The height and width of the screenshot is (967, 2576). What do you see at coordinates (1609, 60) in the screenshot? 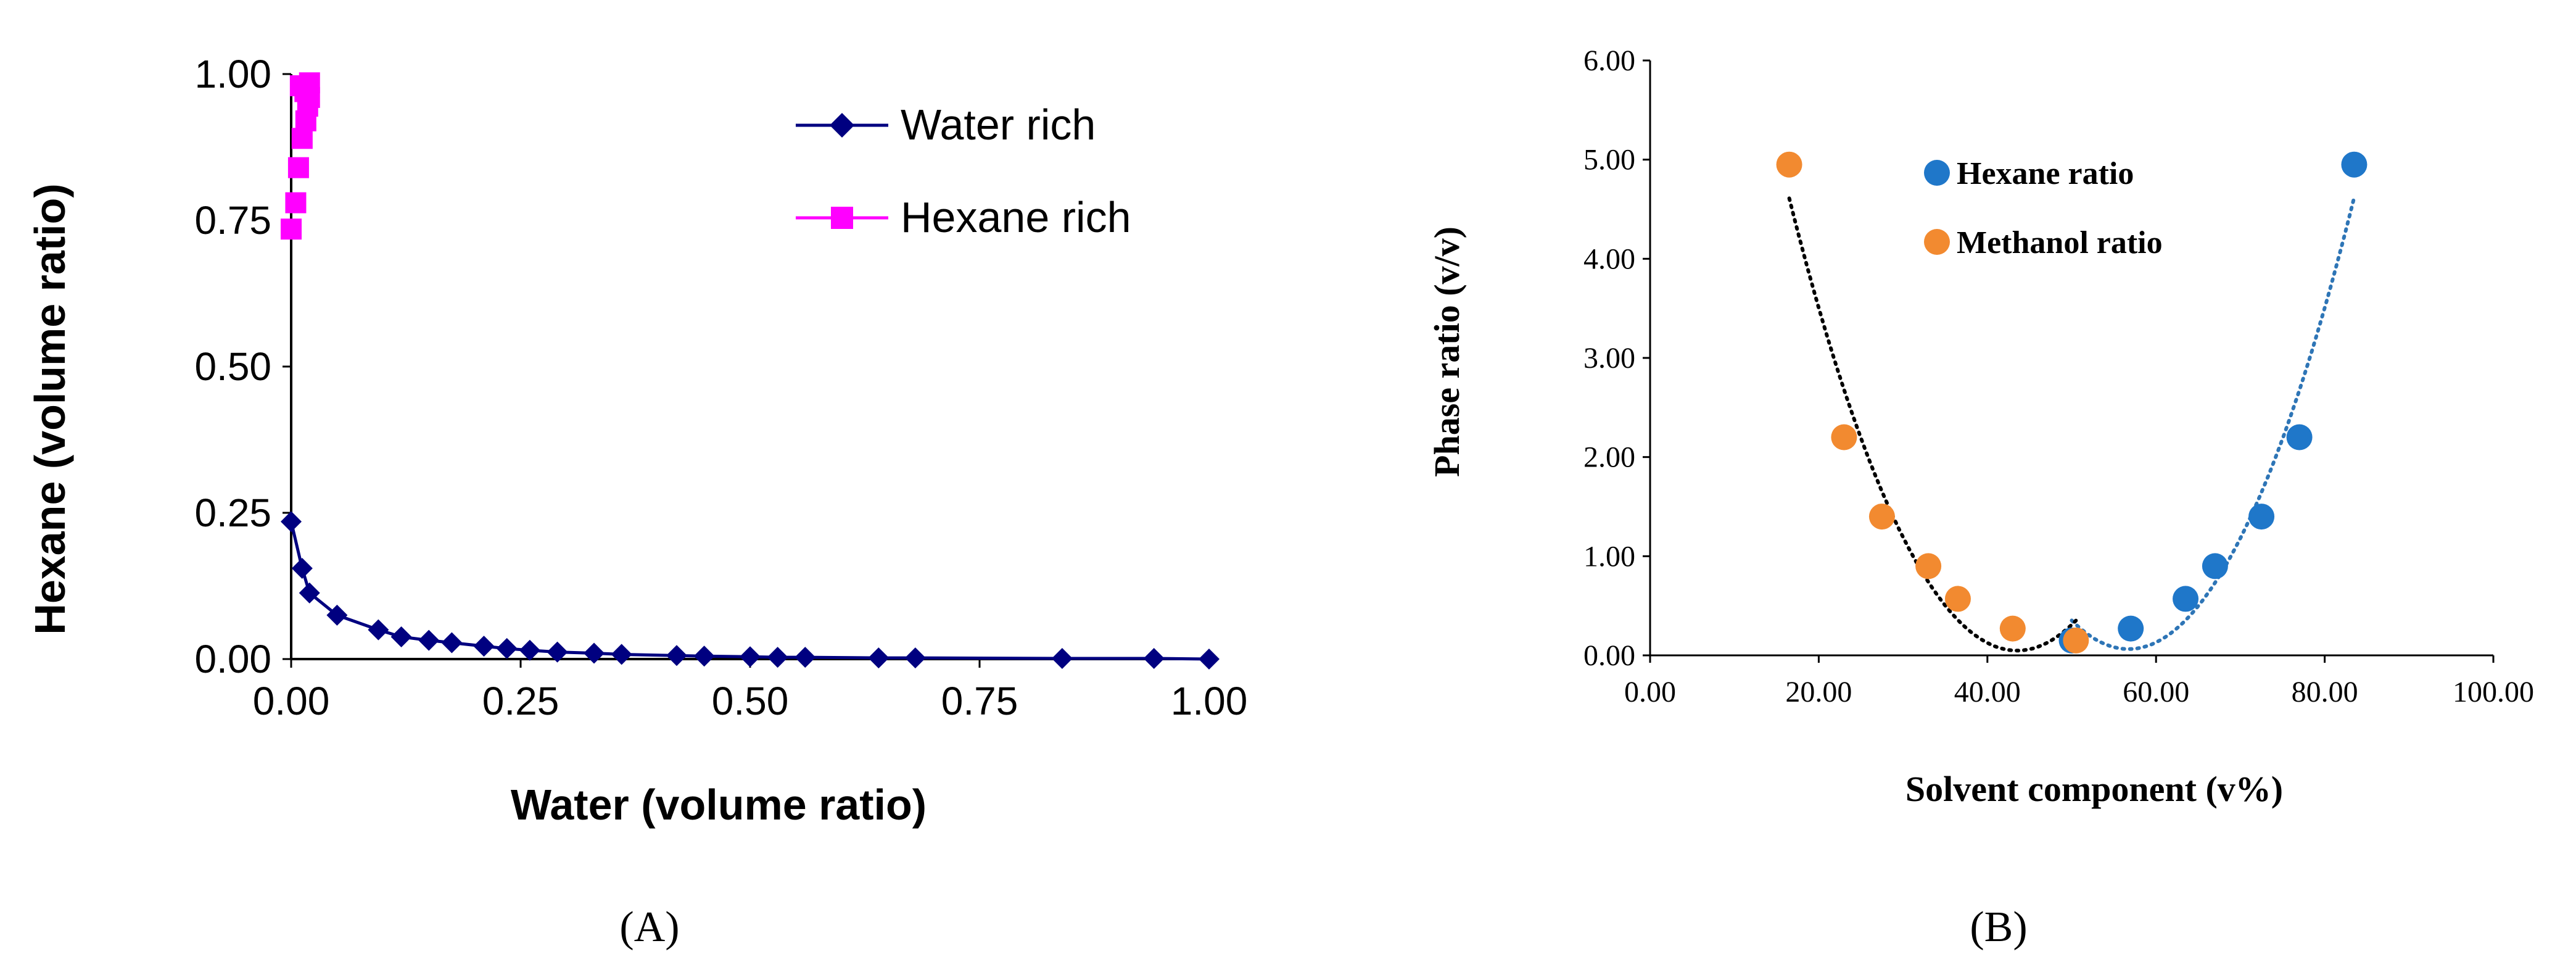
I see `y-tick-label: 6.00` at bounding box center [1609, 60].